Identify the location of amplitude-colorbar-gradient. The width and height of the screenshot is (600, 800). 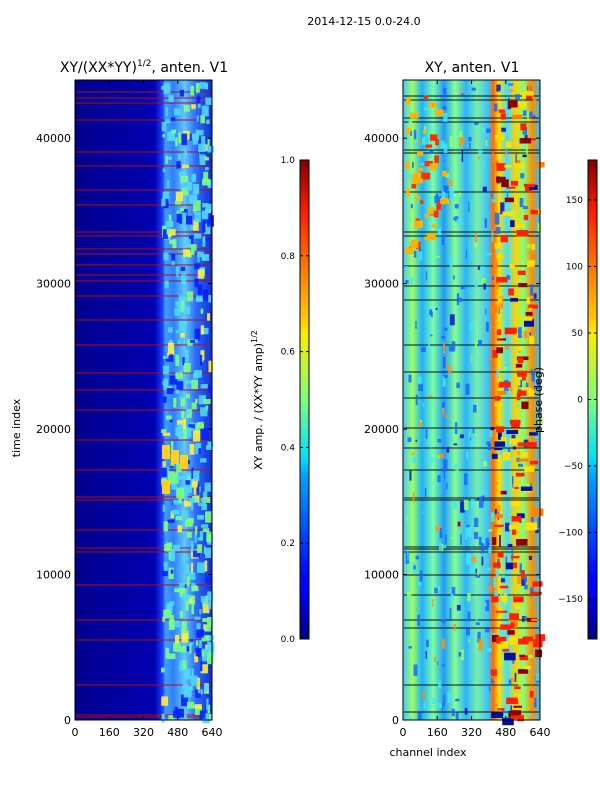
(304, 399).